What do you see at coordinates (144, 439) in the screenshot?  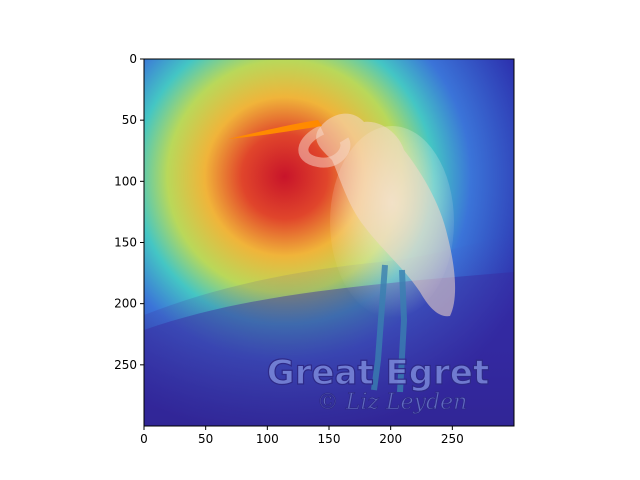 I see `x-tick-label: 0` at bounding box center [144, 439].